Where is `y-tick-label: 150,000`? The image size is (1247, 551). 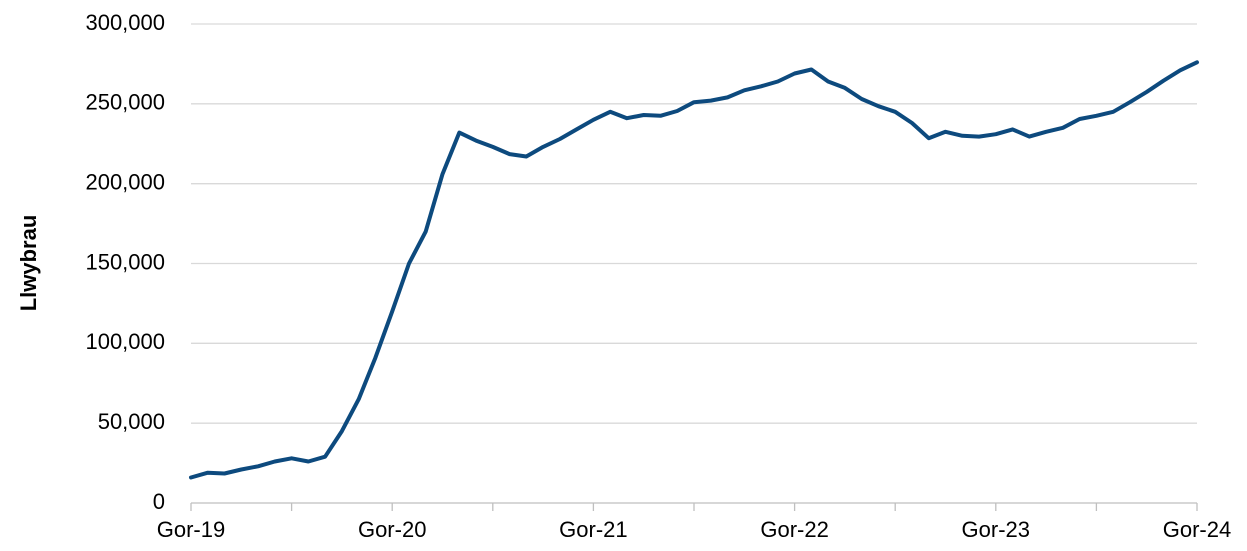
y-tick-label: 150,000 is located at coordinates (125, 261).